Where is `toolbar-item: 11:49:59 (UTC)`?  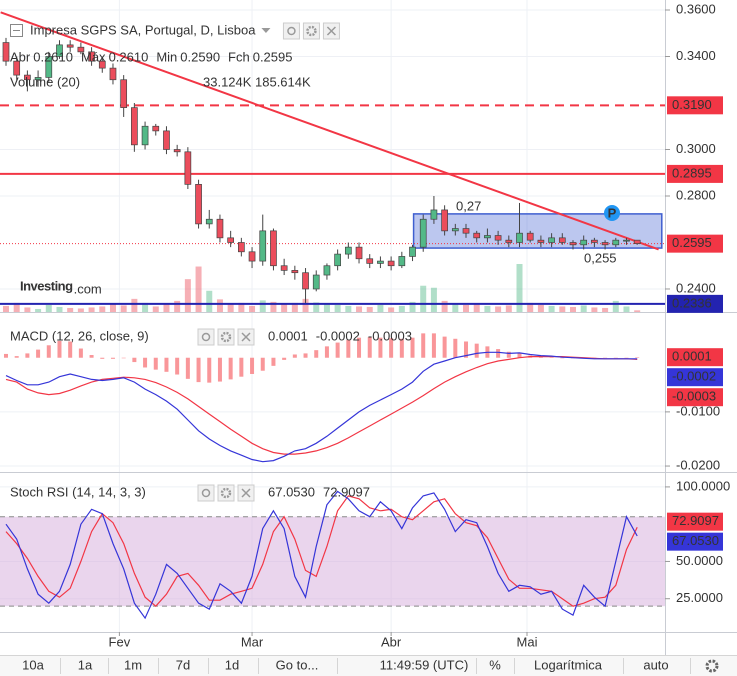
toolbar-item: 11:49:59 (UTC) is located at coordinates (424, 664).